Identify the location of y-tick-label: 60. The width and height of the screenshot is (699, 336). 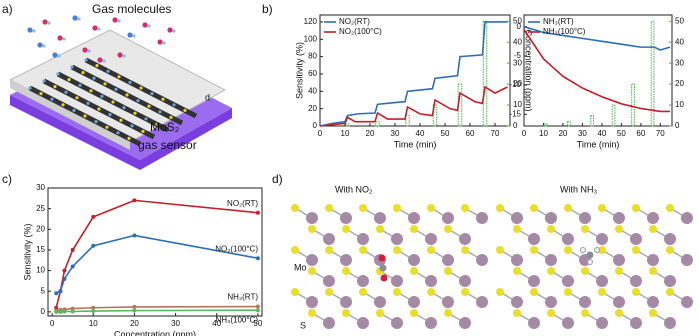
(312, 73).